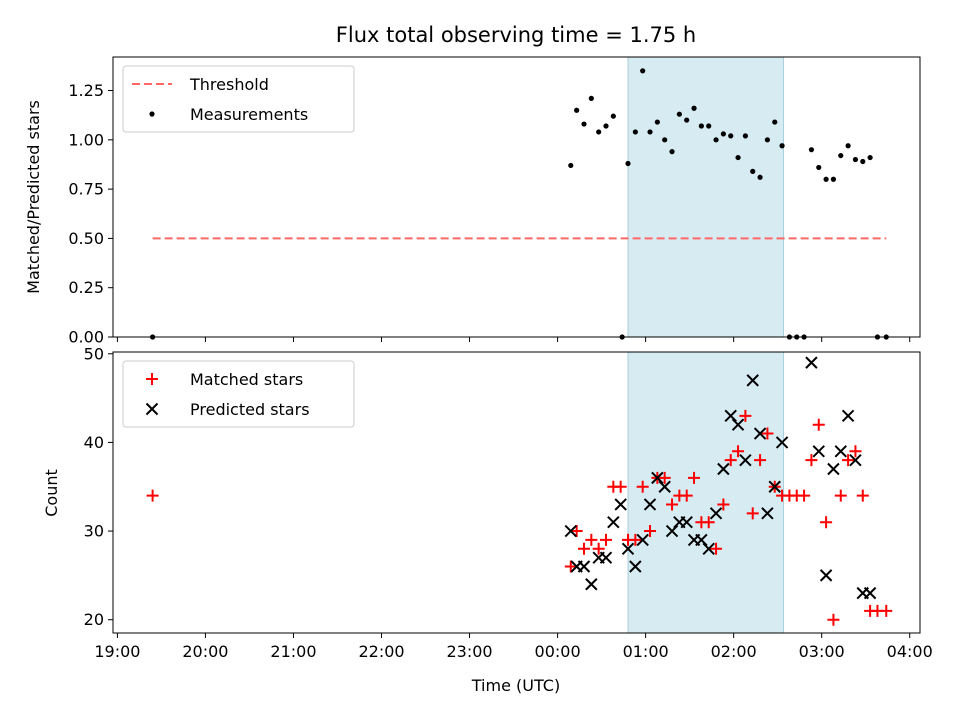 This screenshot has height=720, width=960. What do you see at coordinates (734, 651) in the screenshot?
I see `x-tick-label: 02:00` at bounding box center [734, 651].